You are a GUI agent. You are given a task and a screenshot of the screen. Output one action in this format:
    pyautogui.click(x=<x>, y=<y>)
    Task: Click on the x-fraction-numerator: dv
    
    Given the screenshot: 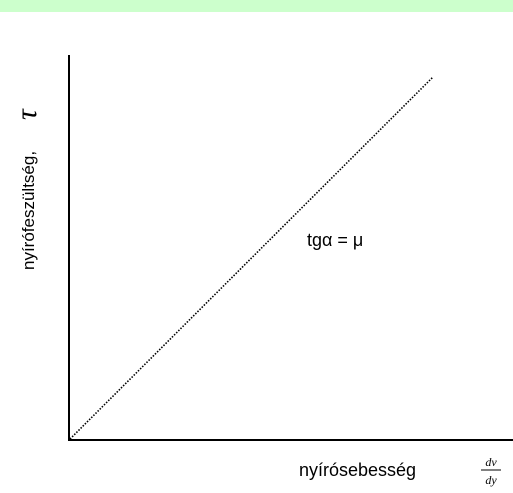 What is the action you would take?
    pyautogui.click(x=491, y=462)
    